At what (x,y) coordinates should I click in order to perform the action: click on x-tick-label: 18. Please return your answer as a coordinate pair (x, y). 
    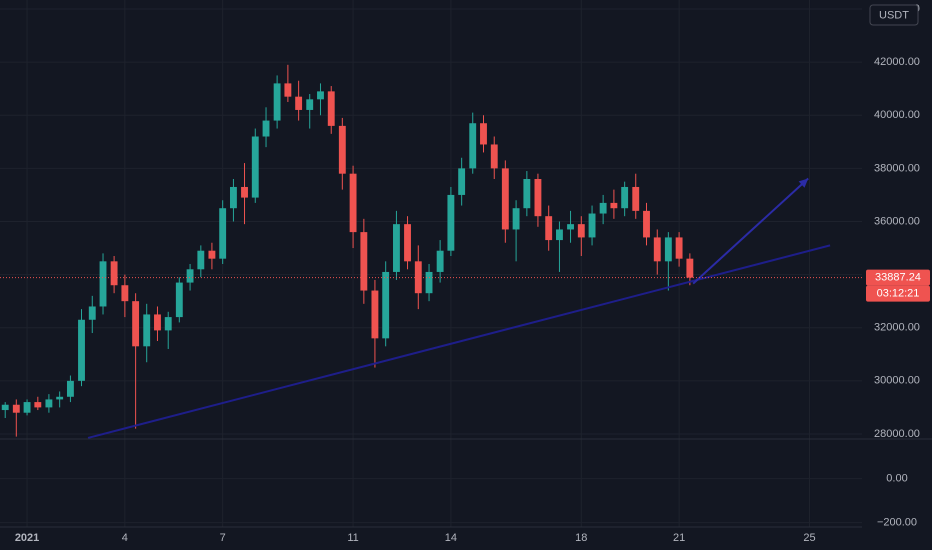
    Looking at the image, I should click on (581, 538).